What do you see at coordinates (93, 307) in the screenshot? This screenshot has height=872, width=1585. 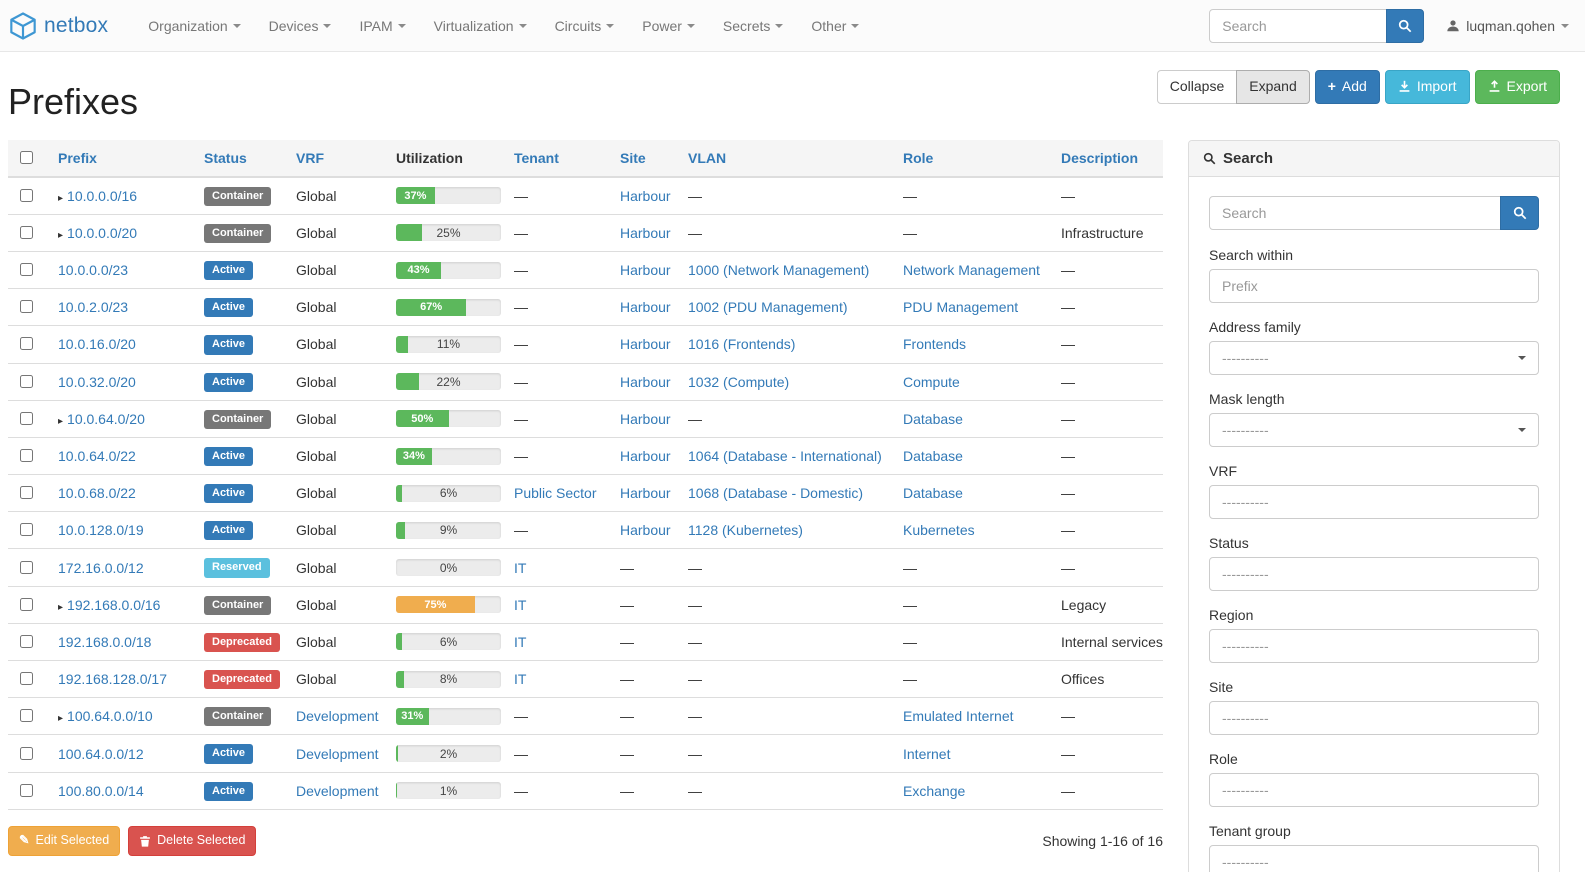 I see `prefix-link: 10.0.2.0/23` at bounding box center [93, 307].